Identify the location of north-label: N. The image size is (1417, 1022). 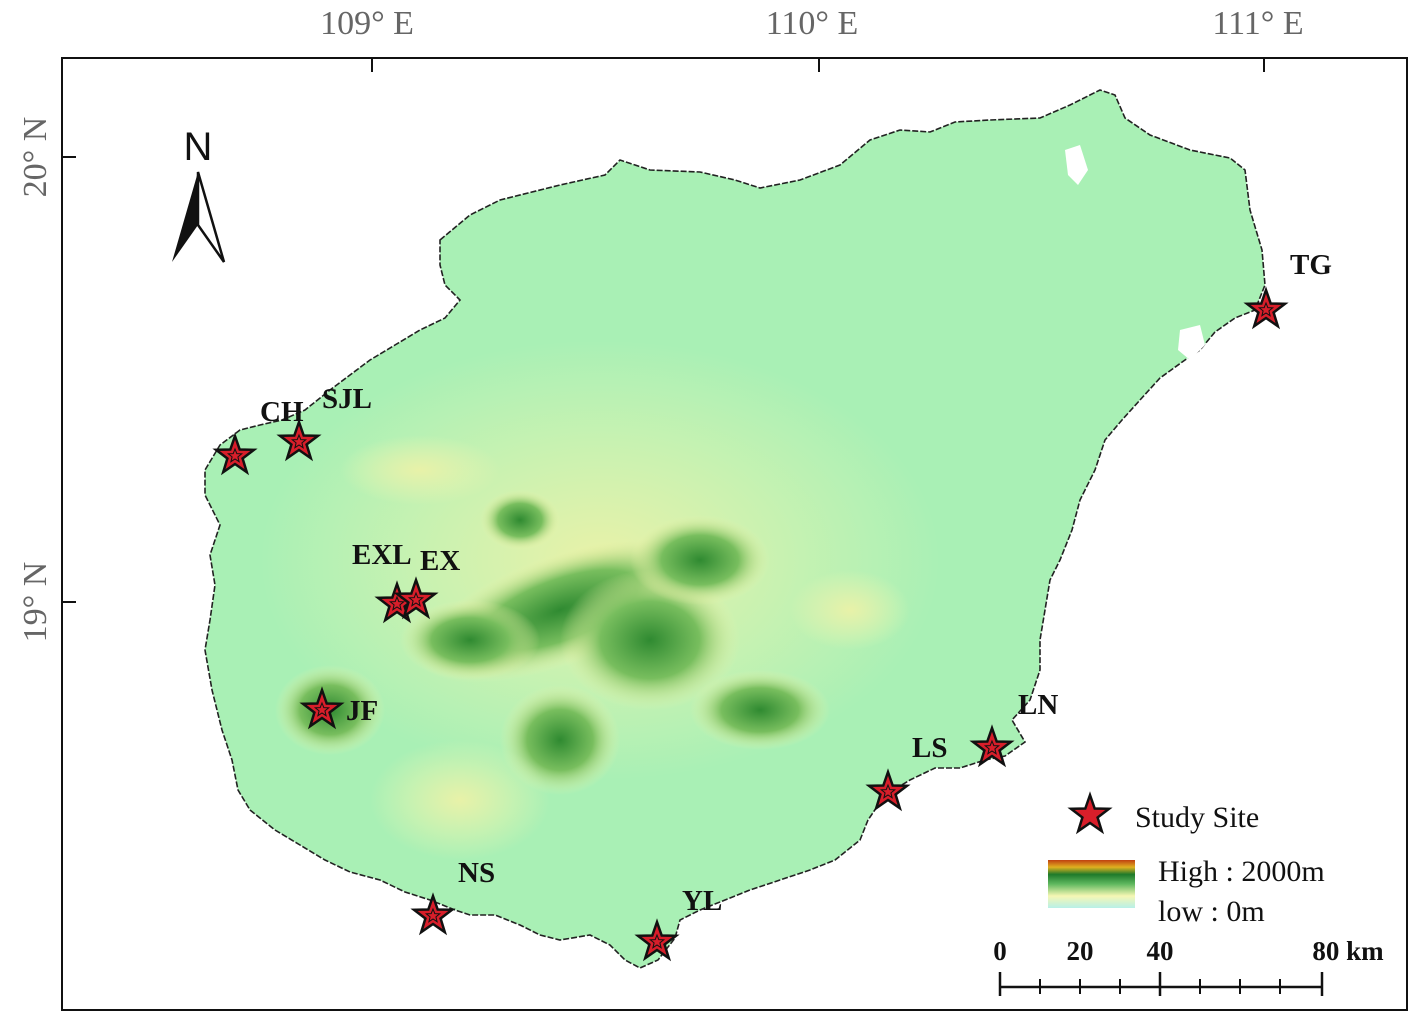
(198, 147).